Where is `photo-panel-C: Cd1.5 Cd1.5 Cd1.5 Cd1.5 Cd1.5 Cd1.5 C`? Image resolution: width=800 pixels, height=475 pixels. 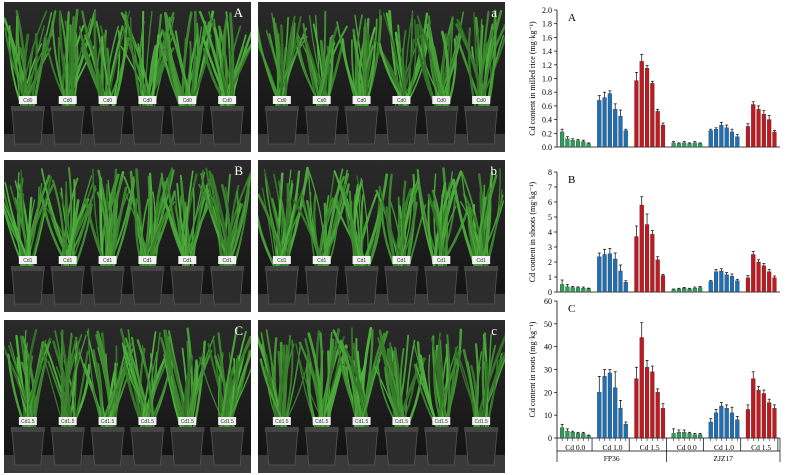
photo-panel-C: Cd1.5 Cd1.5 Cd1.5 Cd1.5 Cd1.5 Cd1.5 C is located at coordinates (127, 396).